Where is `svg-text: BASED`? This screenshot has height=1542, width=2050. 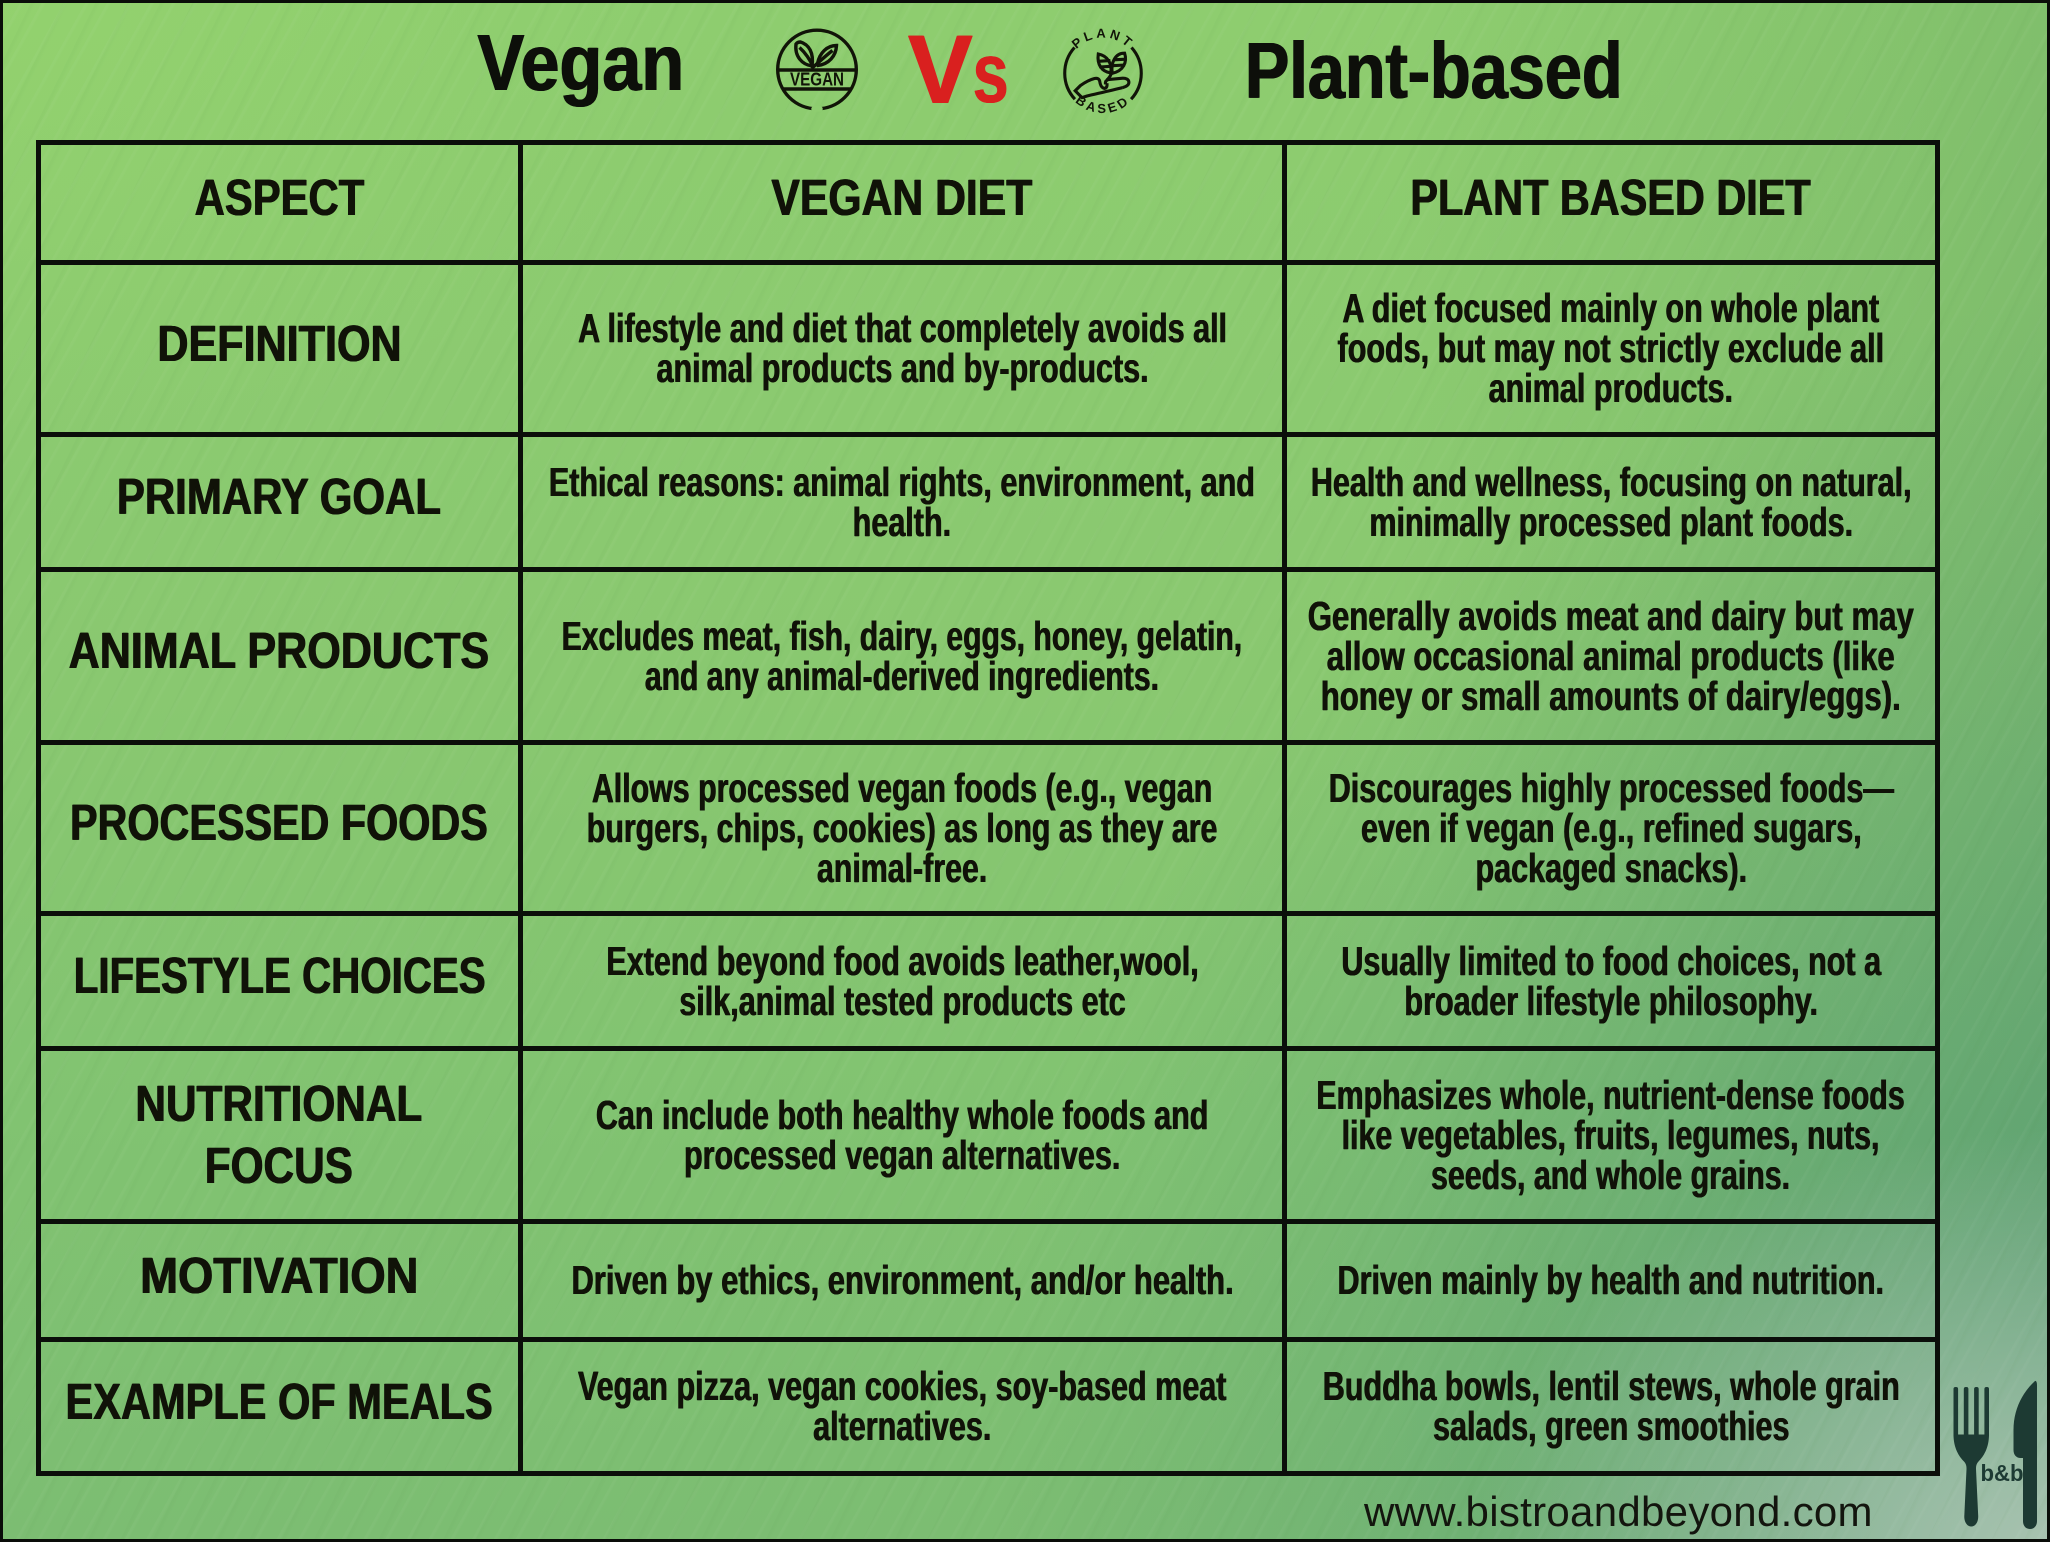 svg-text: BASED is located at coordinates (1103, 104).